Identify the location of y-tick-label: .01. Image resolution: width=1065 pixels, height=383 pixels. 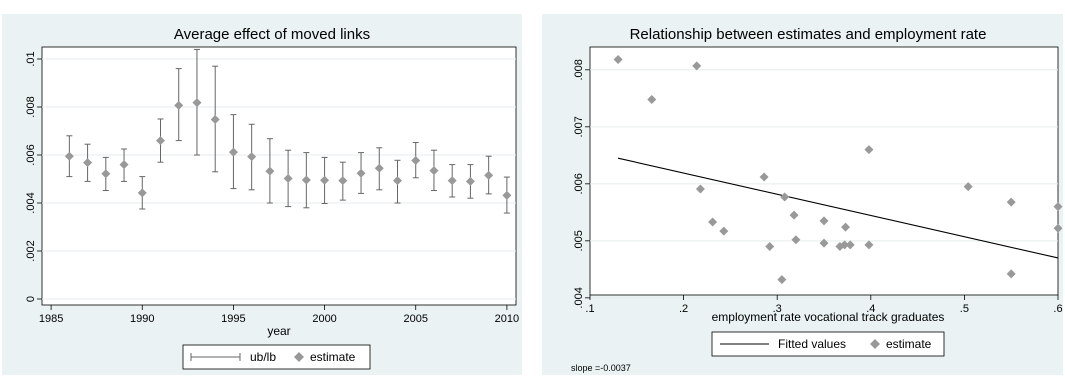
(31, 58).